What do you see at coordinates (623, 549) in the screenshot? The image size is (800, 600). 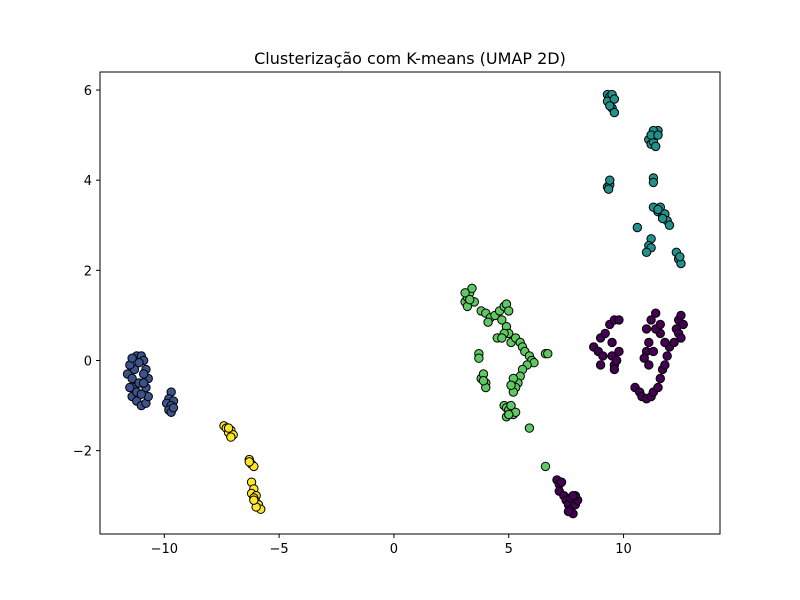 I see `x-tick-label: 10` at bounding box center [623, 549].